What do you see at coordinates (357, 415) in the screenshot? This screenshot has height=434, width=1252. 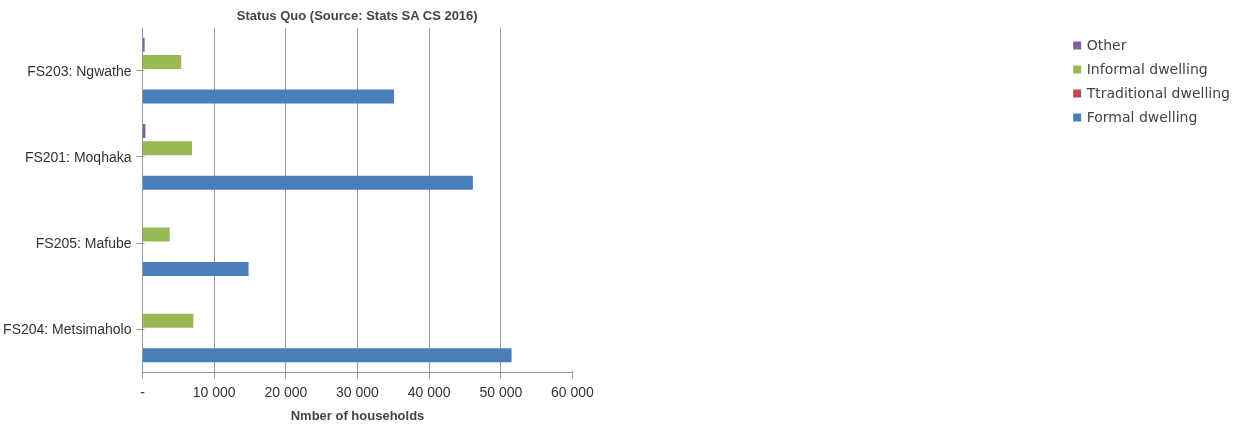 I see `x-axis-title: Nmber of households` at bounding box center [357, 415].